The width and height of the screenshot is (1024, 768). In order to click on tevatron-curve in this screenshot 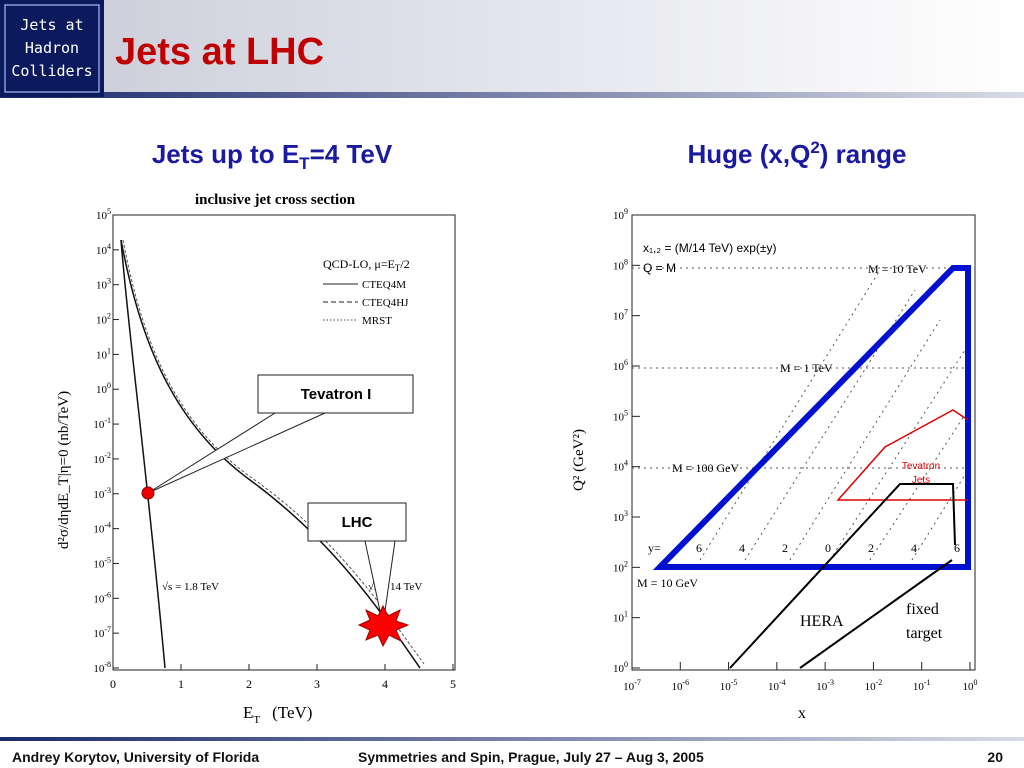, I will do `click(143, 454)`.